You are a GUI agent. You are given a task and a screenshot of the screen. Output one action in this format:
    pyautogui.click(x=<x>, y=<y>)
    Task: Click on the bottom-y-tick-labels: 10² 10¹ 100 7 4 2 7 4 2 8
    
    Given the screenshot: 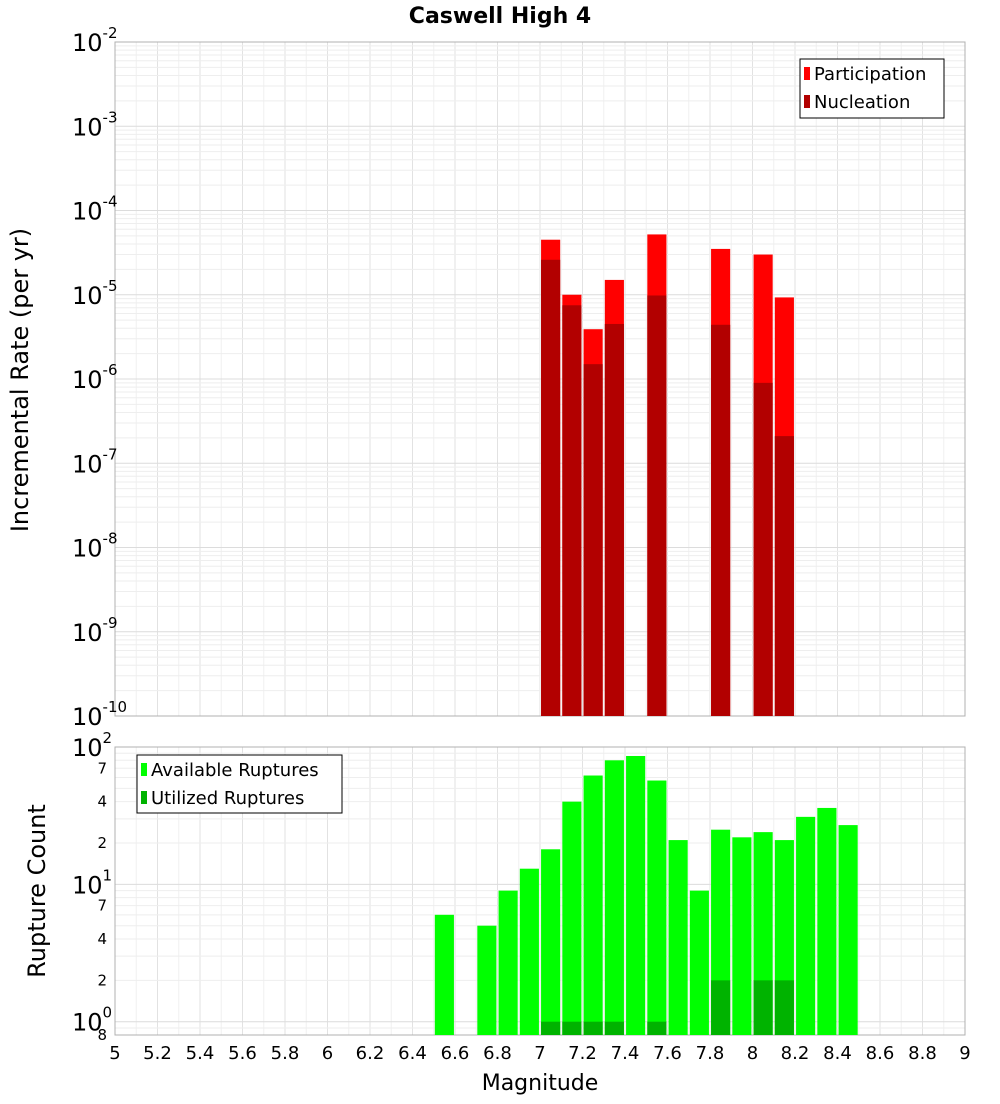 What is the action you would take?
    pyautogui.click(x=92, y=886)
    